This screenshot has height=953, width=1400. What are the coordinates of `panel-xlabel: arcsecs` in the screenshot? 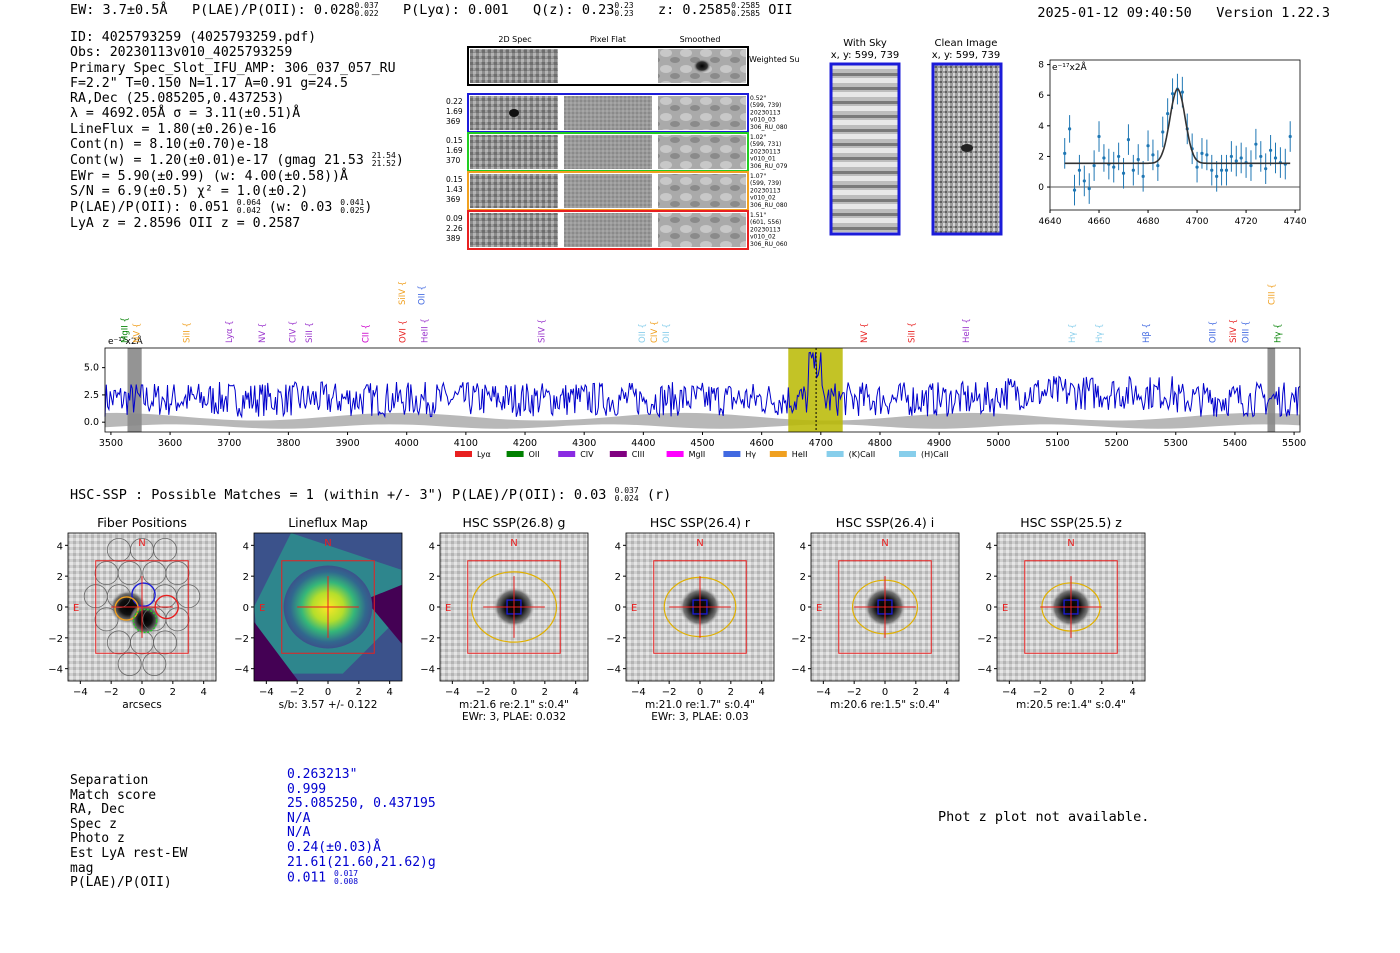 It's located at (141, 705).